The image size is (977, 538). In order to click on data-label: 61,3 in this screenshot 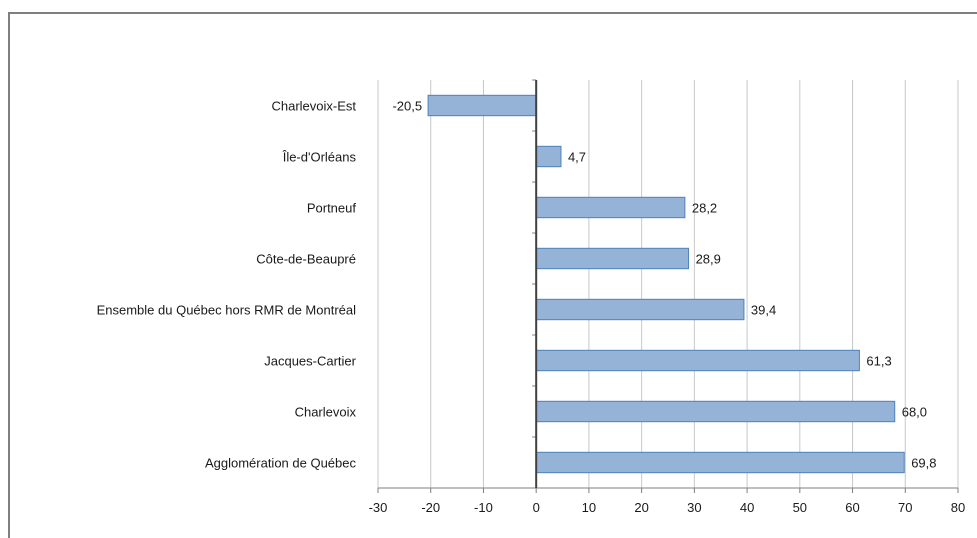, I will do `click(878, 361)`.